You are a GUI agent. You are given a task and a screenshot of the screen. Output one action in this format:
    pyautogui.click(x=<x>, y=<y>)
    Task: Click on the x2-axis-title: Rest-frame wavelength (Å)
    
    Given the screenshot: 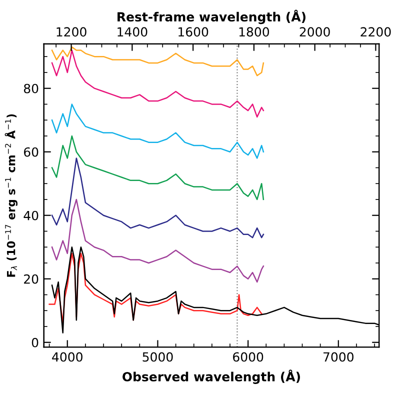 What is the action you would take?
    pyautogui.click(x=212, y=17)
    